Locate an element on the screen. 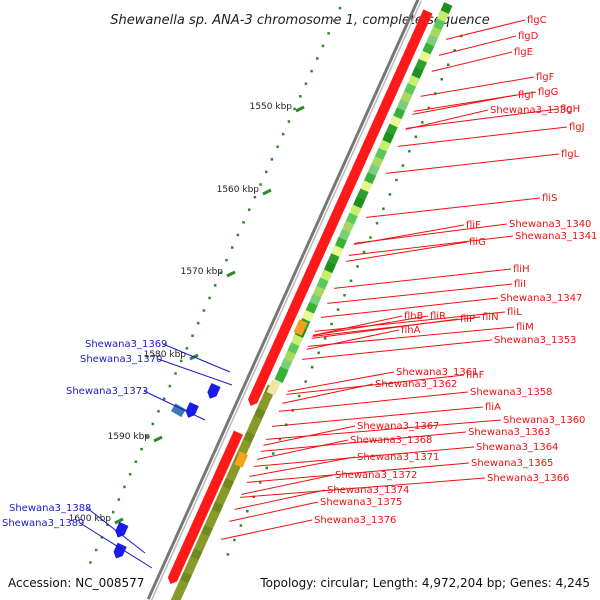 This screenshot has width=600, height=600. gene-label-red: fliN is located at coordinates (490, 317).